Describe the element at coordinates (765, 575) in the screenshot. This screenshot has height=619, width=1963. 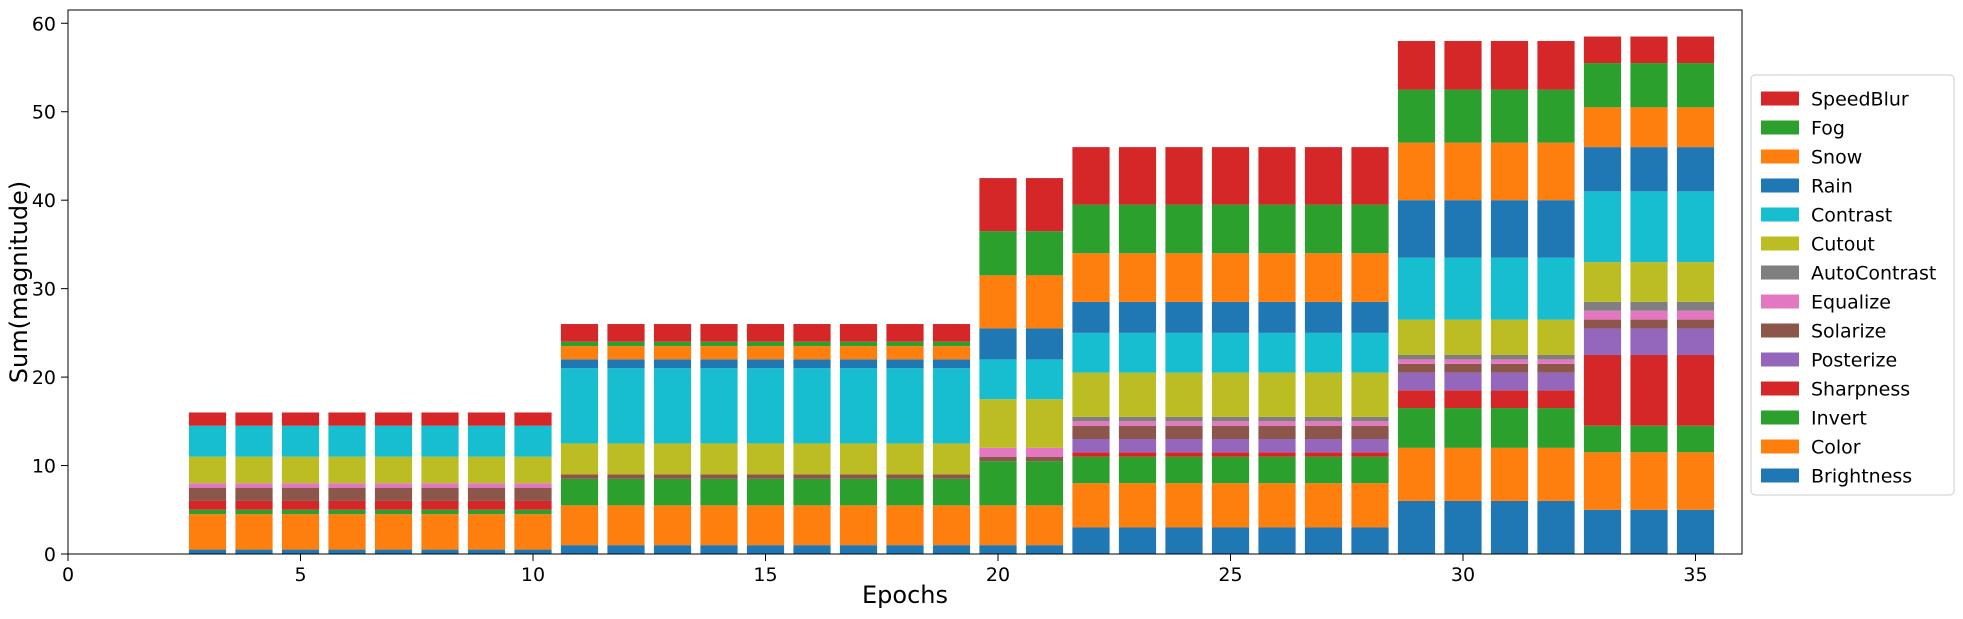
I see `x-tick-label: 15` at that location.